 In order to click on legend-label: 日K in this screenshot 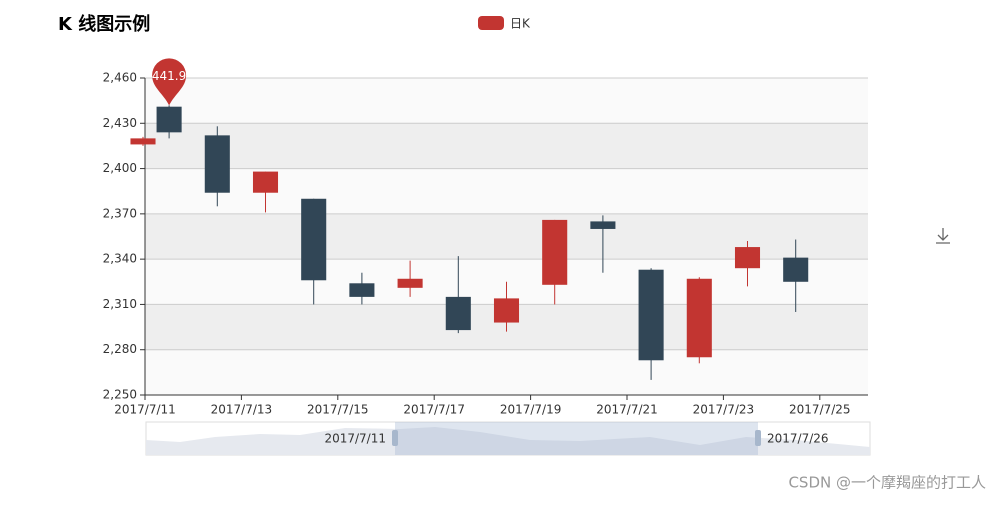, I will do `click(520, 24)`.